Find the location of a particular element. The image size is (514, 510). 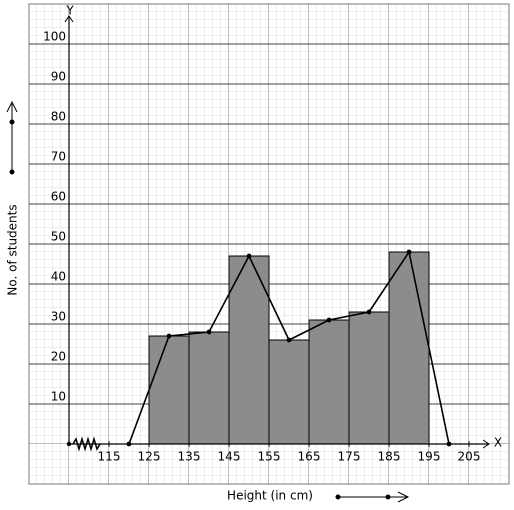

axis-break is located at coordinates (86, 444).